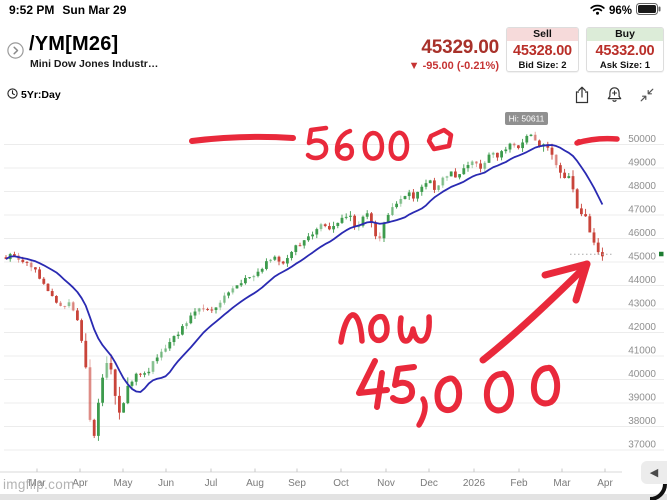 Image resolution: width=667 pixels, height=500 pixels. I want to click on sell-button: Sell 45328.00 Bid Size: 2, so click(542, 49).